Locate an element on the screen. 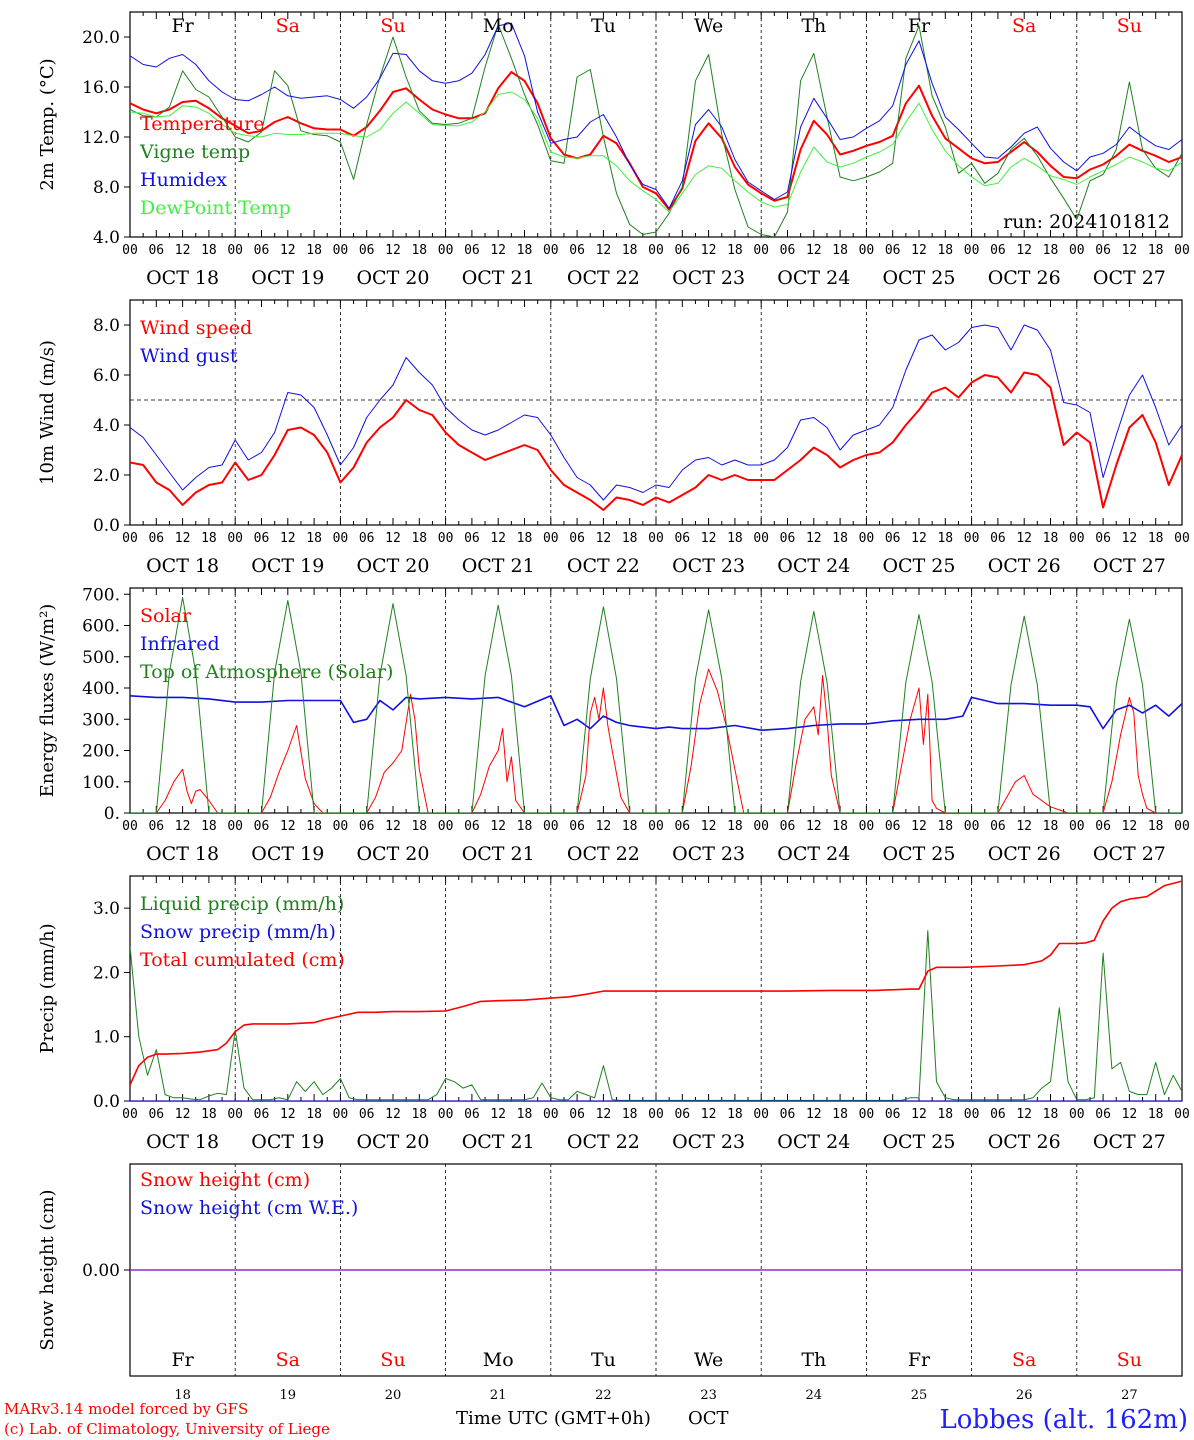 The height and width of the screenshot is (1440, 1194). bottom-day-number: 22 is located at coordinates (603, 1395).